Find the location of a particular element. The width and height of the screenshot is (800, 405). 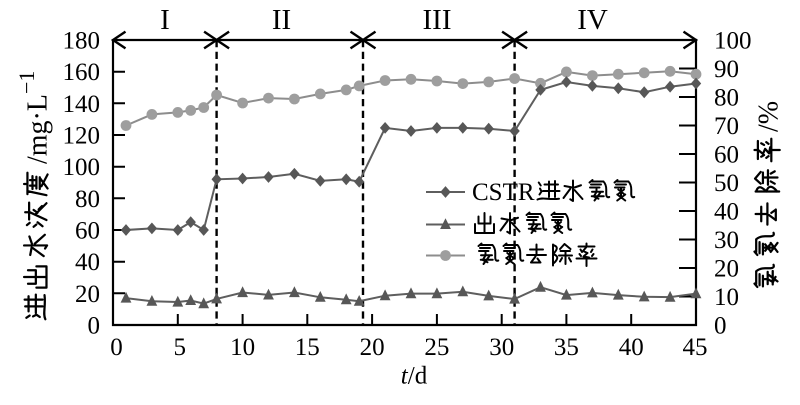

svg-text: 140 is located at coordinates (82, 104).